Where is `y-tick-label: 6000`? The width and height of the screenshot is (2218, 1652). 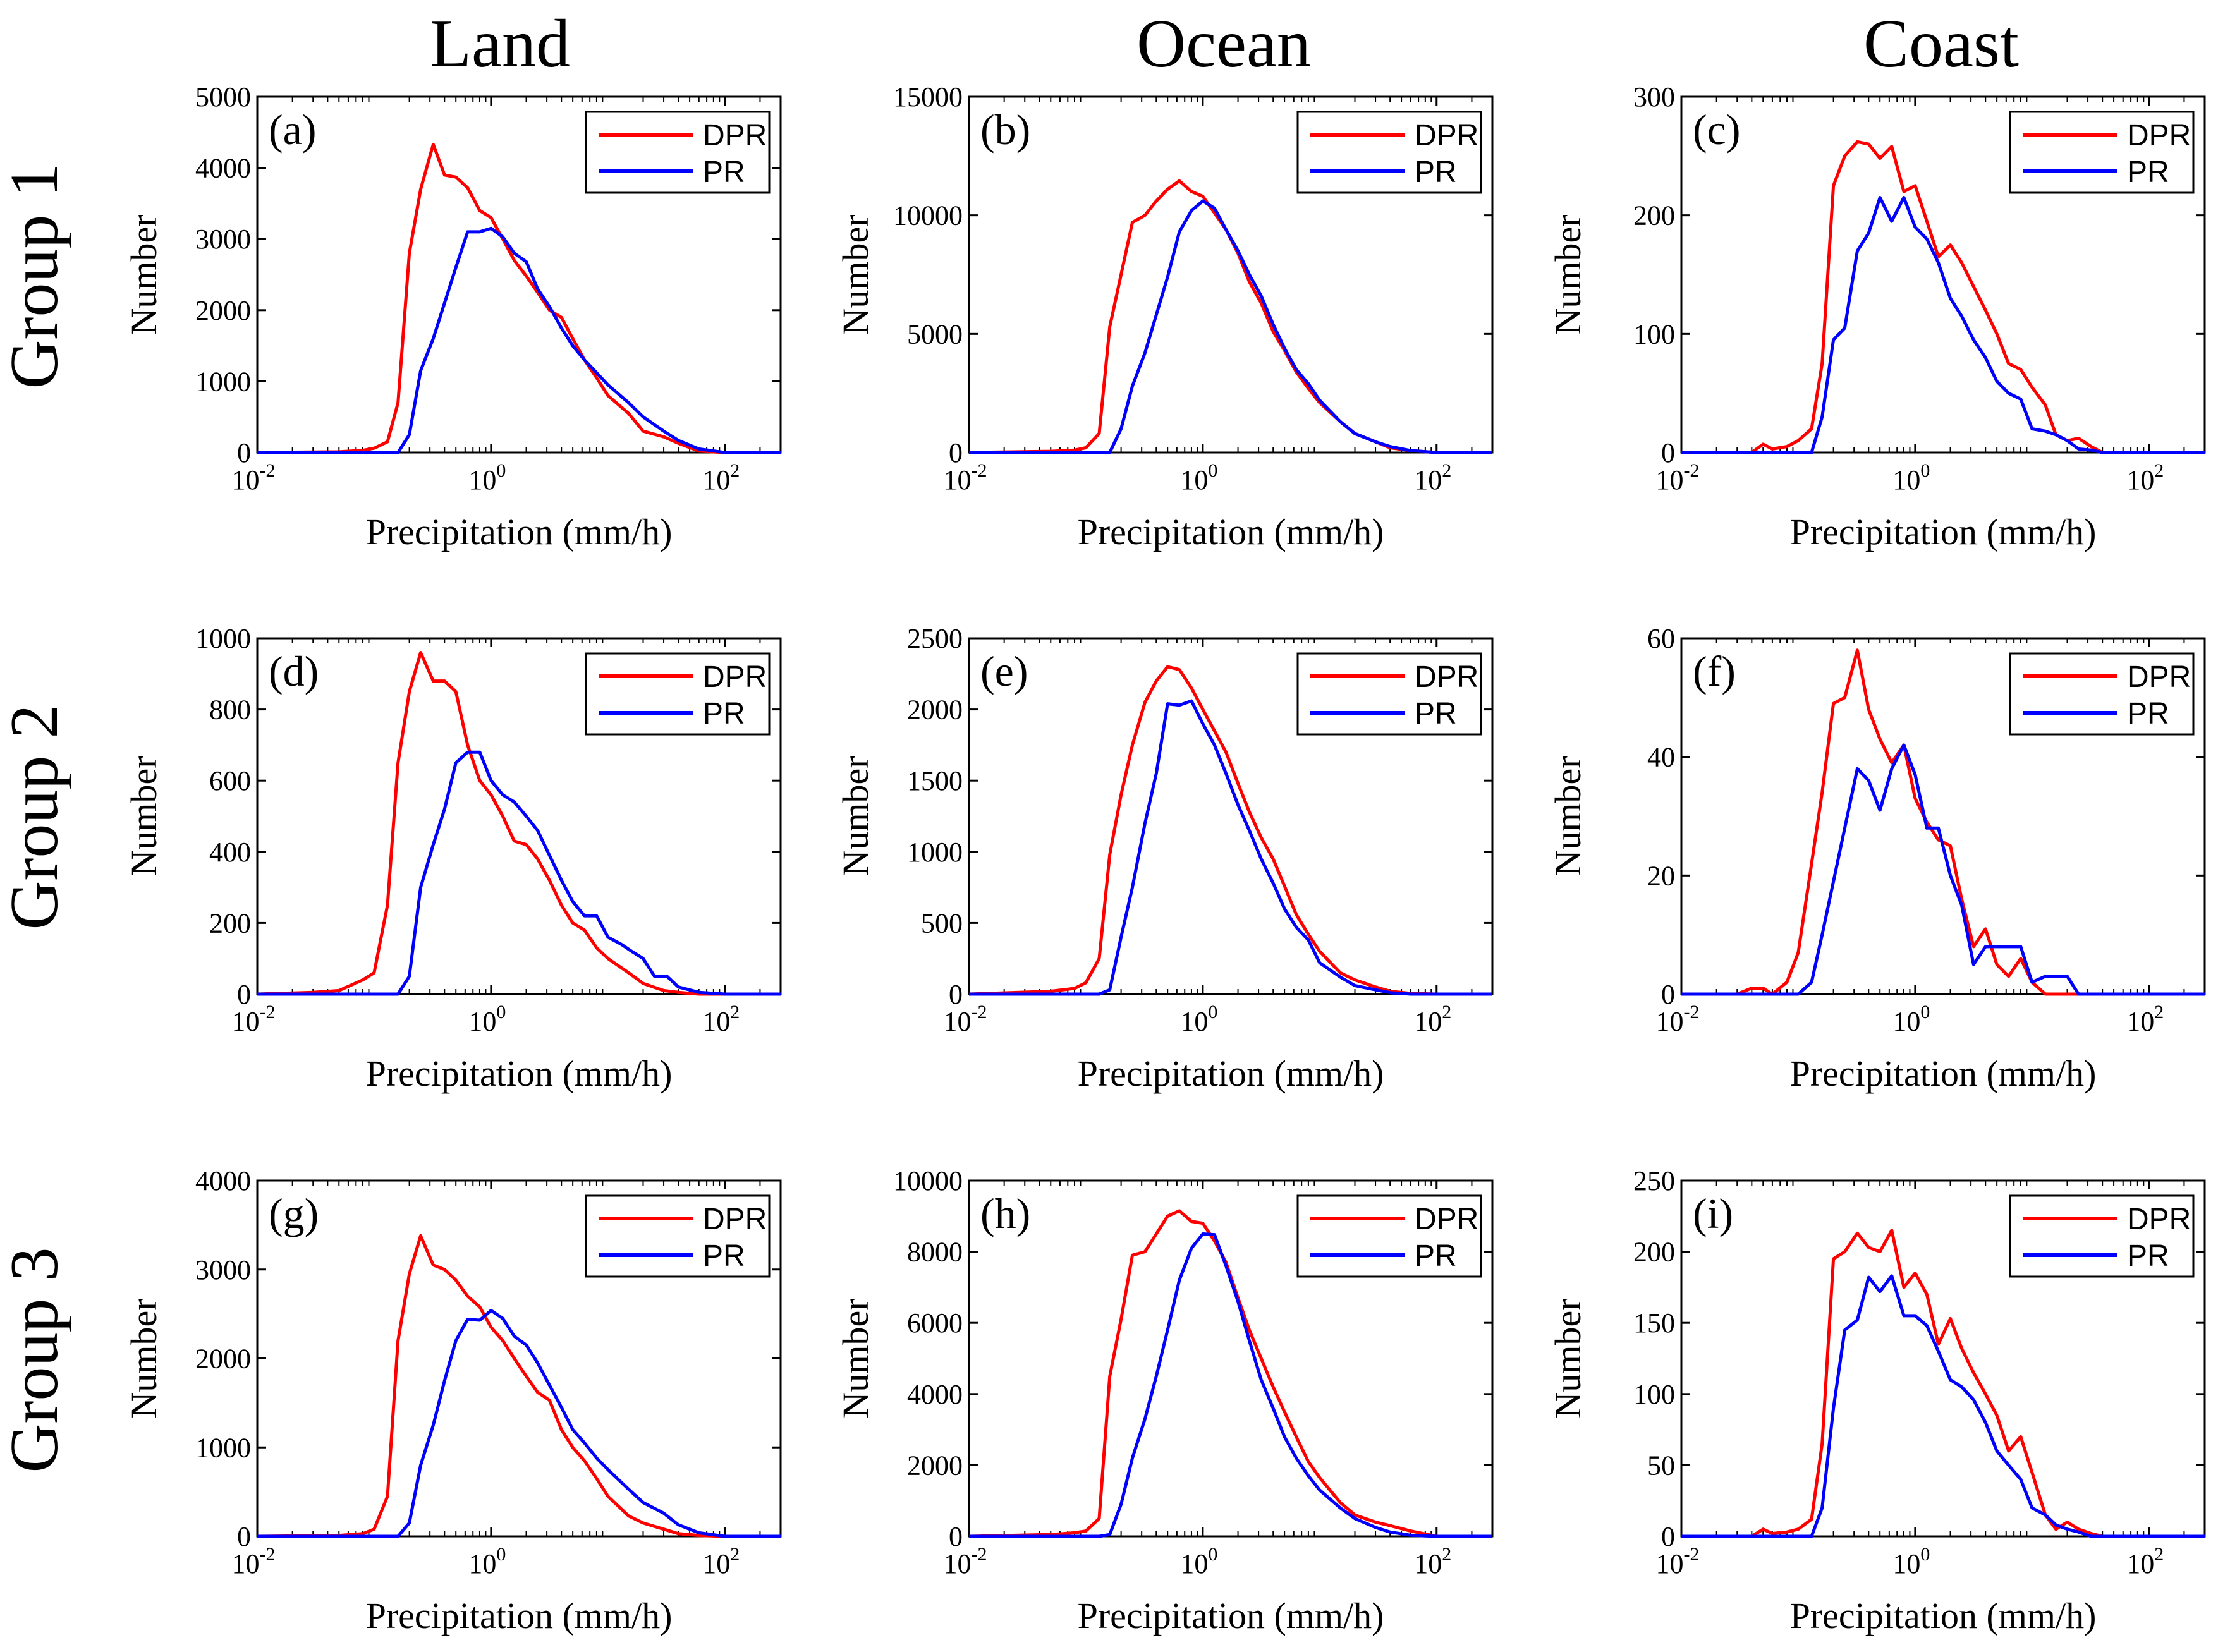 y-tick-label: 6000 is located at coordinates (935, 1323).